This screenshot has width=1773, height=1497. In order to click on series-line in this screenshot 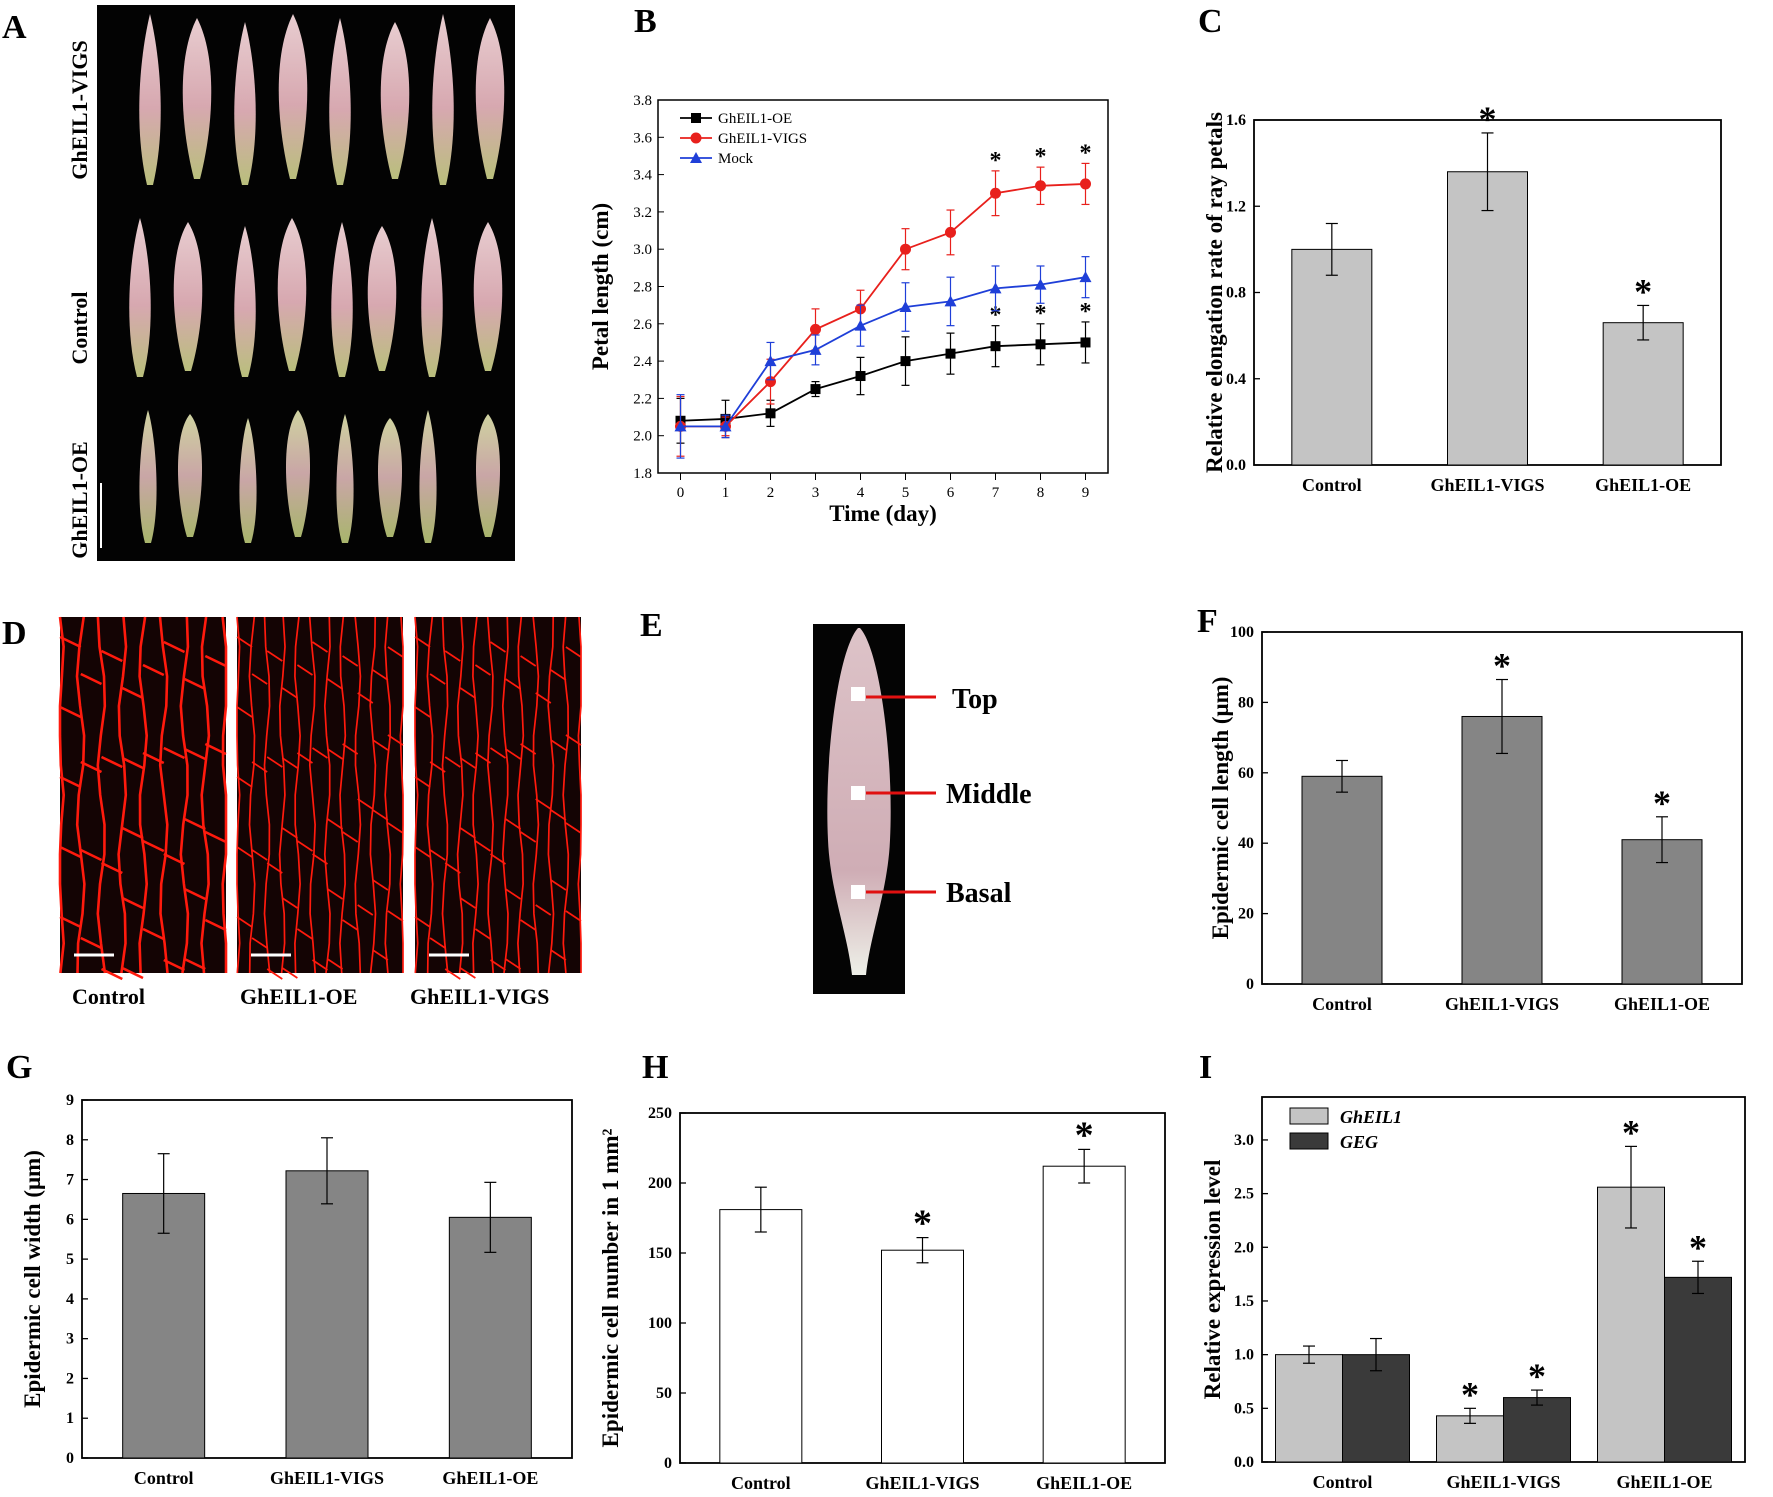, I will do `click(883, 305)`.